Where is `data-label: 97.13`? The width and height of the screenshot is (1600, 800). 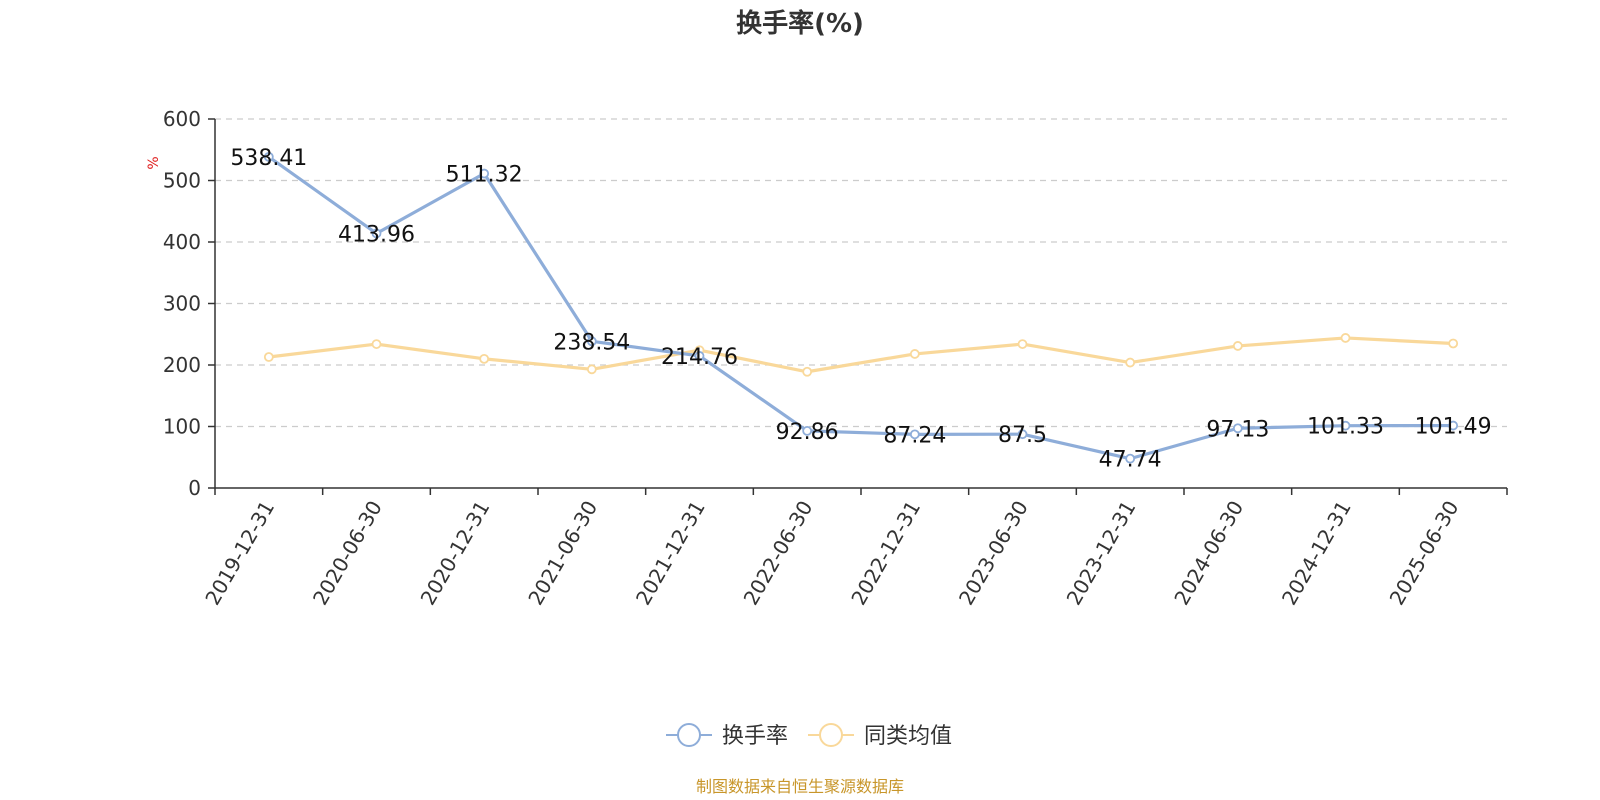 data-label: 97.13 is located at coordinates (1237, 429).